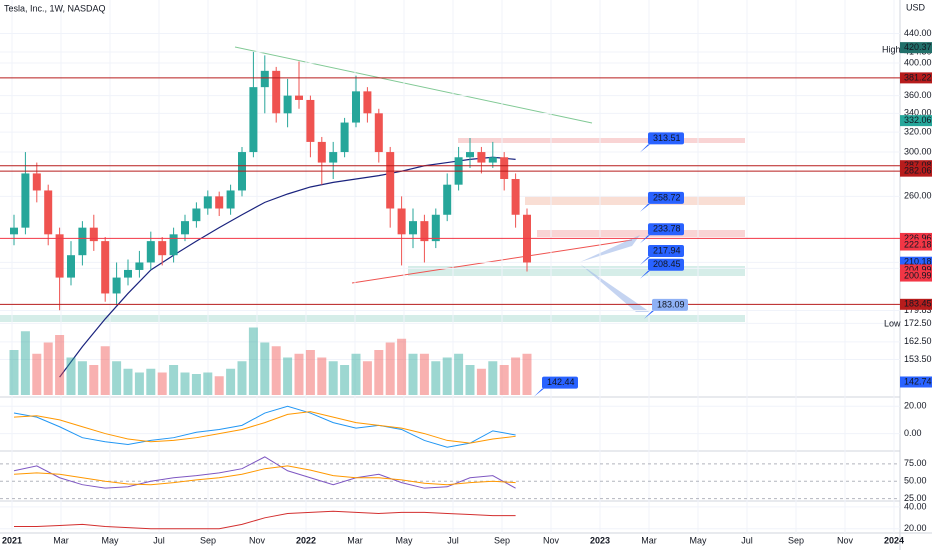 This screenshot has height=550, width=932. Describe the element at coordinates (918, 95) in the screenshot. I see `y-tick-label: 360.00` at that location.